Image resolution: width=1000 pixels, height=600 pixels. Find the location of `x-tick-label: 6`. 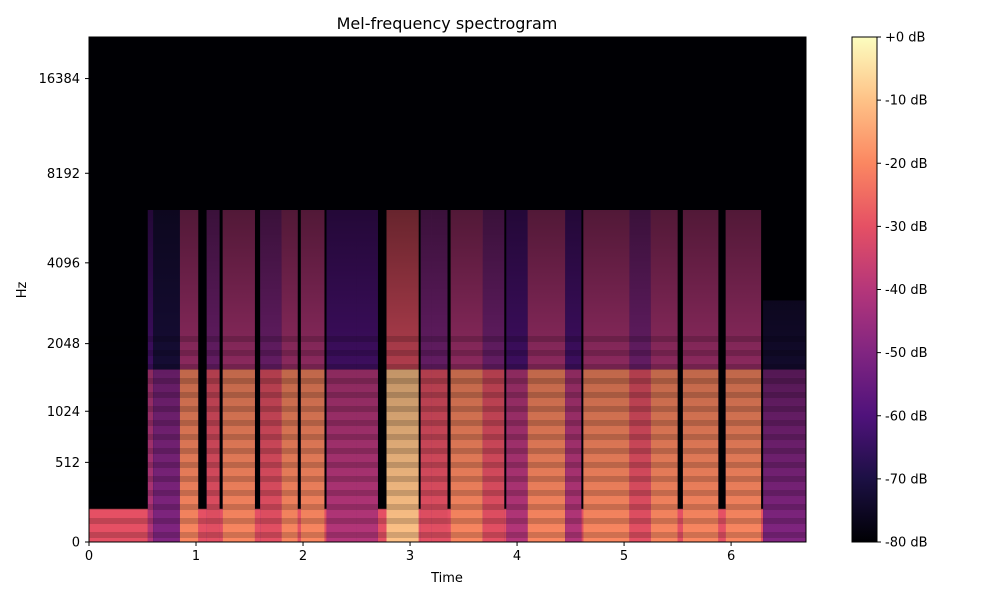

x-tick-label: 6 is located at coordinates (731, 556).